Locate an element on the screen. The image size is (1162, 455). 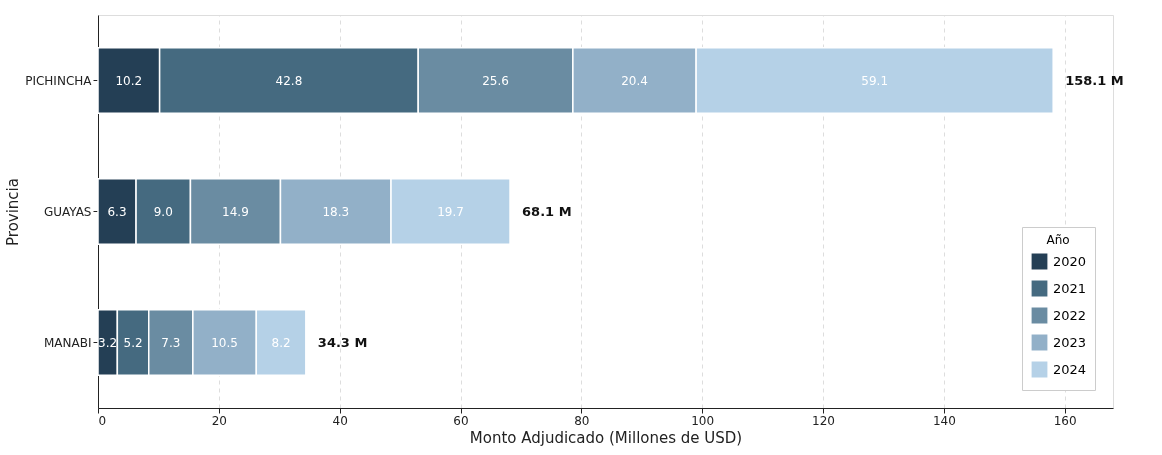
legend-label: 2022 is located at coordinates (1070, 315).